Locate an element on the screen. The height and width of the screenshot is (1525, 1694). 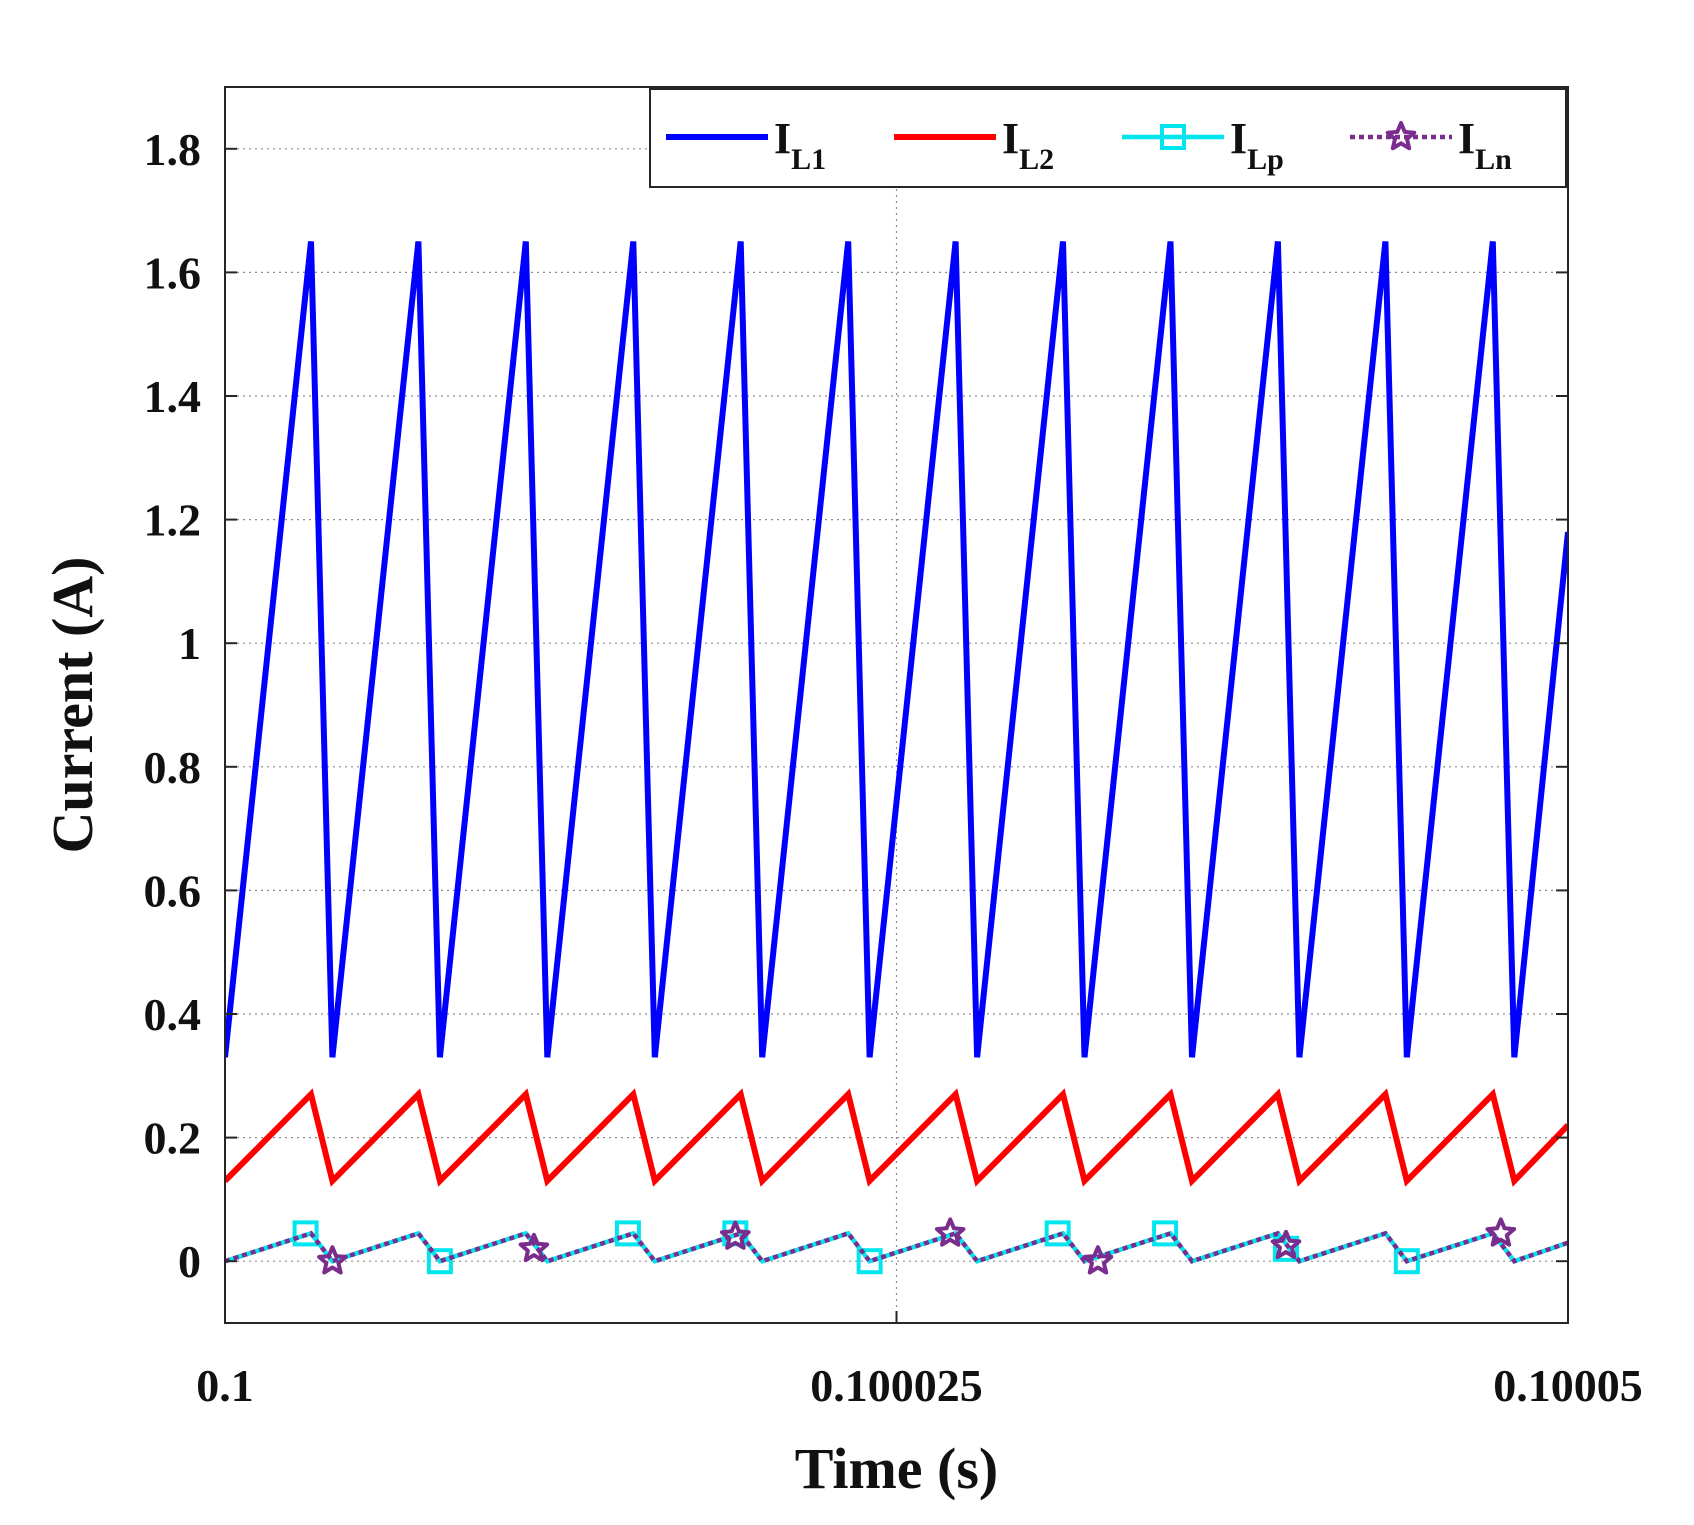
y-tick-label: 1.6 is located at coordinates (173, 272).